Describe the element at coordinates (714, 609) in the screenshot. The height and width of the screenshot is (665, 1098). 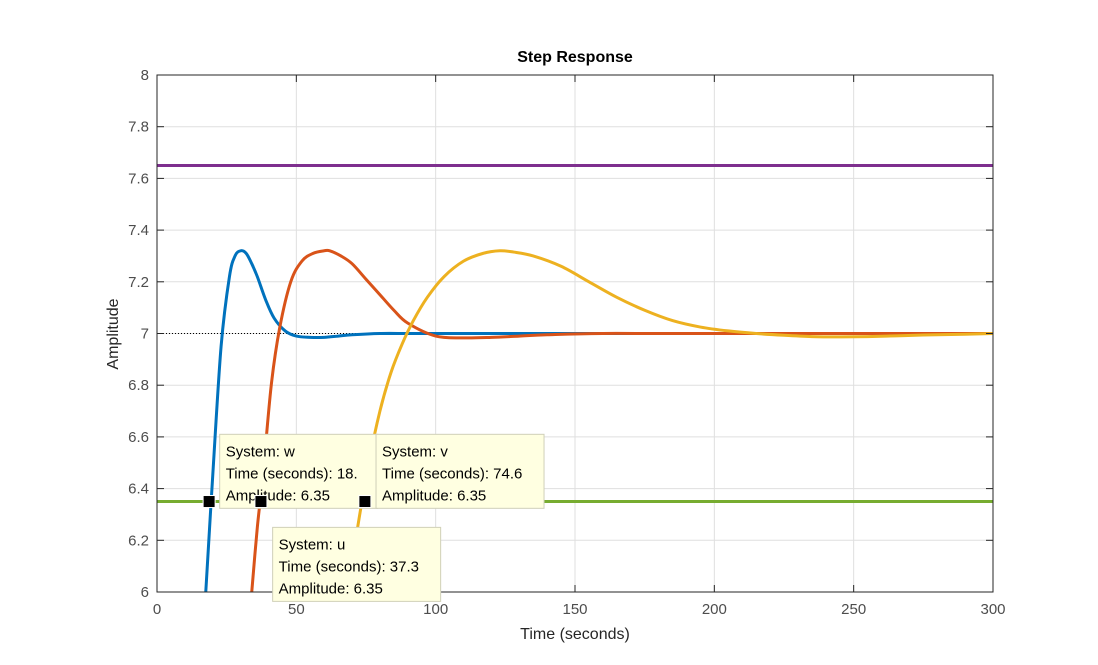
I see `x-tick-label: 200` at that location.